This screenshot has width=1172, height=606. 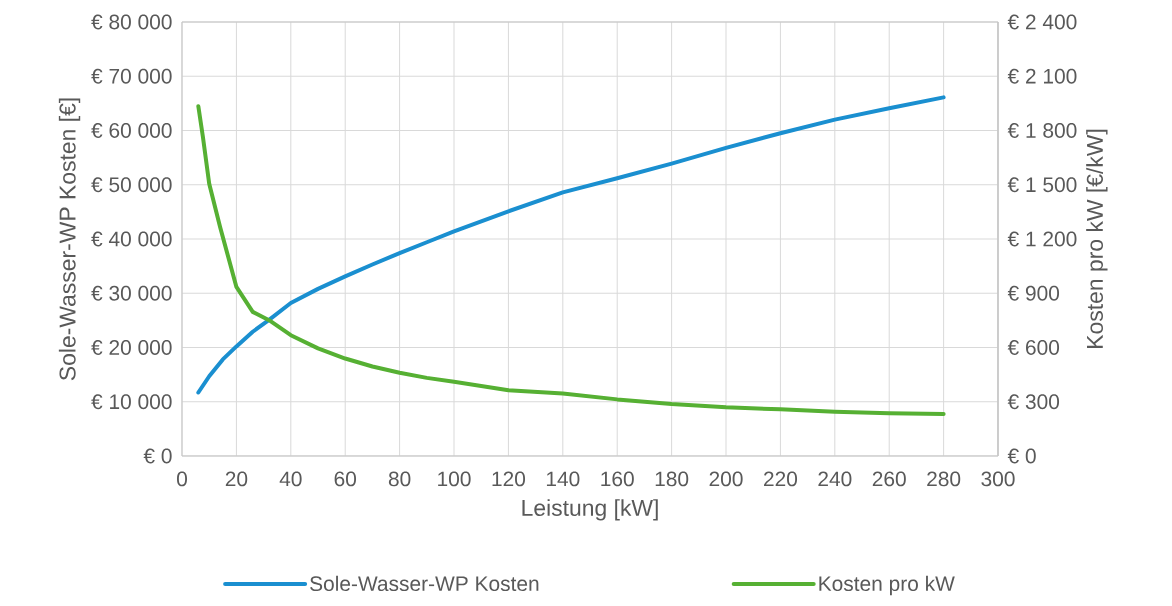 I want to click on legend-label: Sole-Wasser-WP Kosten, so click(x=424, y=583).